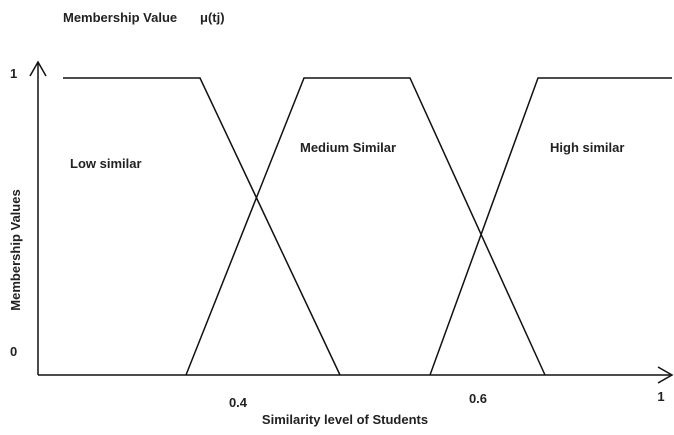  Describe the element at coordinates (587, 147) in the screenshot. I see `set-label: High similar` at that location.